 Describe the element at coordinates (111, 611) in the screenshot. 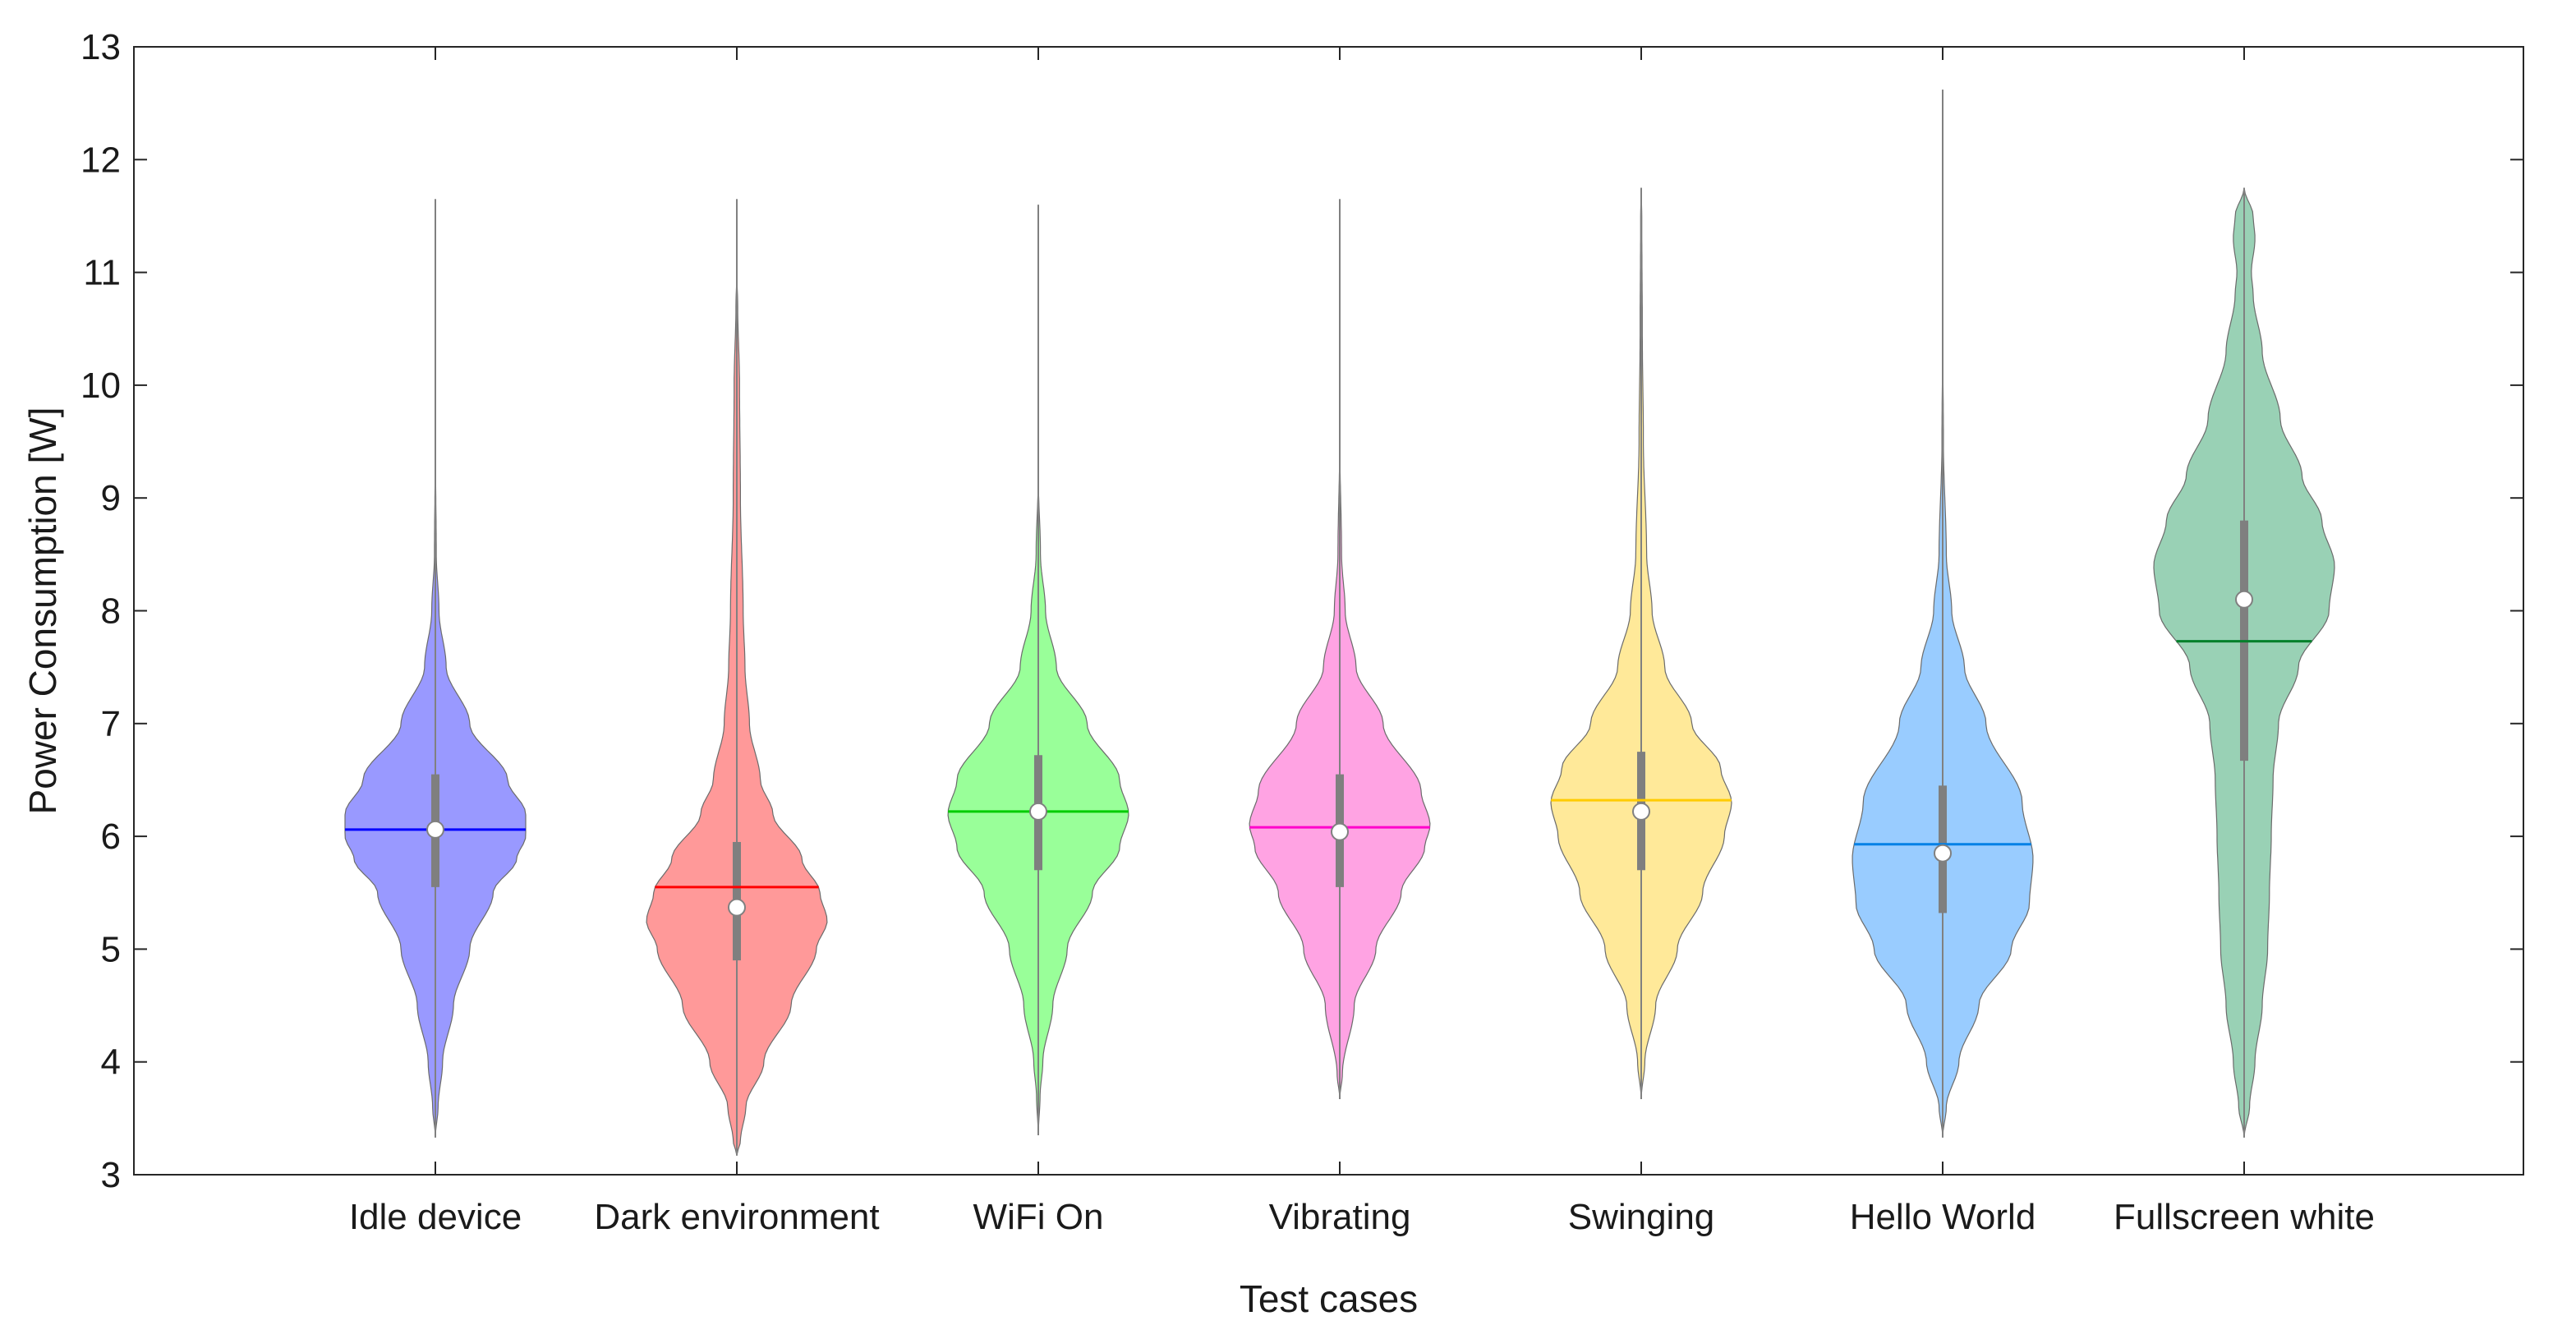

I see `y-tick-label: 8` at that location.